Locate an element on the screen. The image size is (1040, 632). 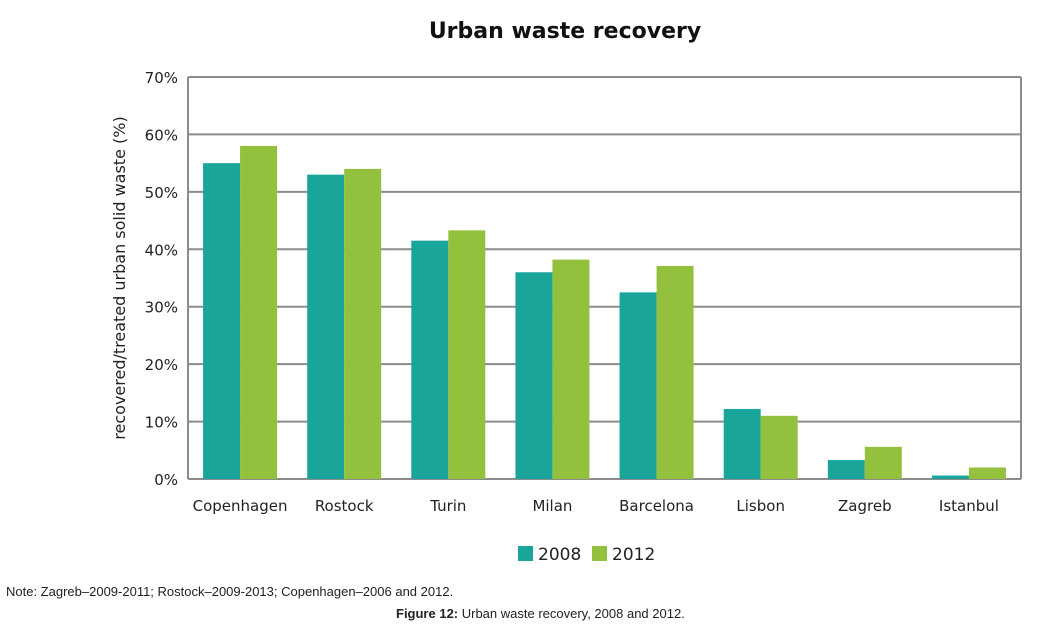
y-tick-label: 20% is located at coordinates (161, 365).